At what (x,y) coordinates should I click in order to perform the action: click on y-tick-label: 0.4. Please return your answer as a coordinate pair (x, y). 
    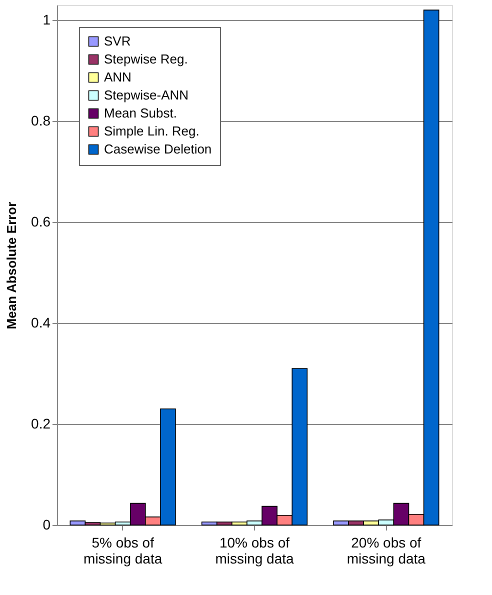
    Looking at the image, I should click on (41, 322).